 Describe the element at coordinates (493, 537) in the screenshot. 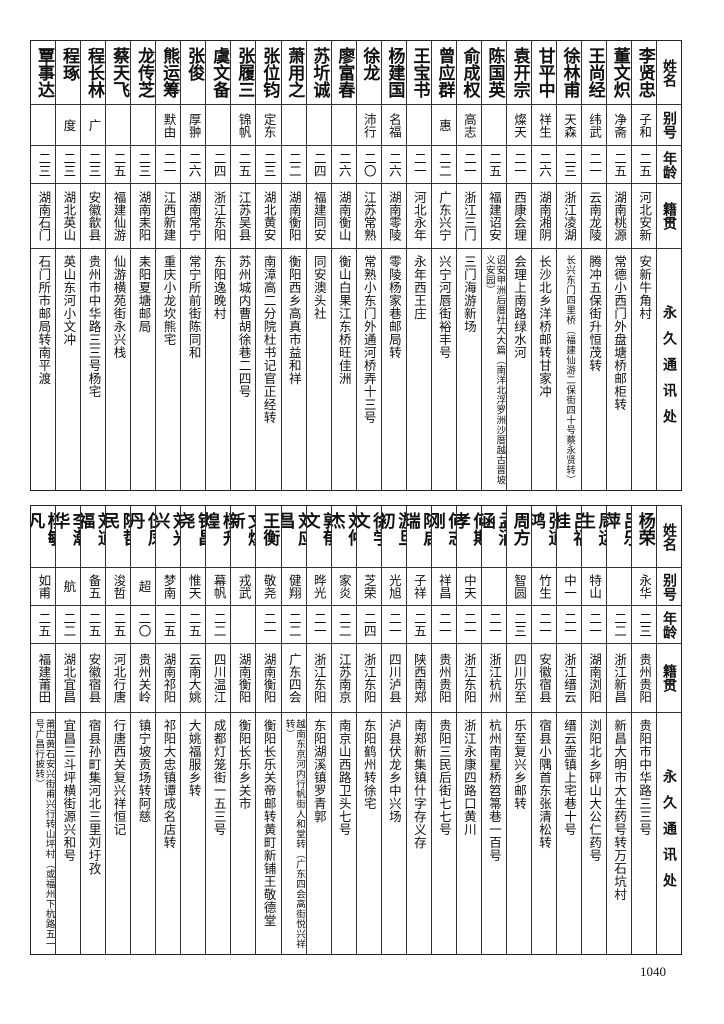

I see `person-name: 孟涌涵` at that location.